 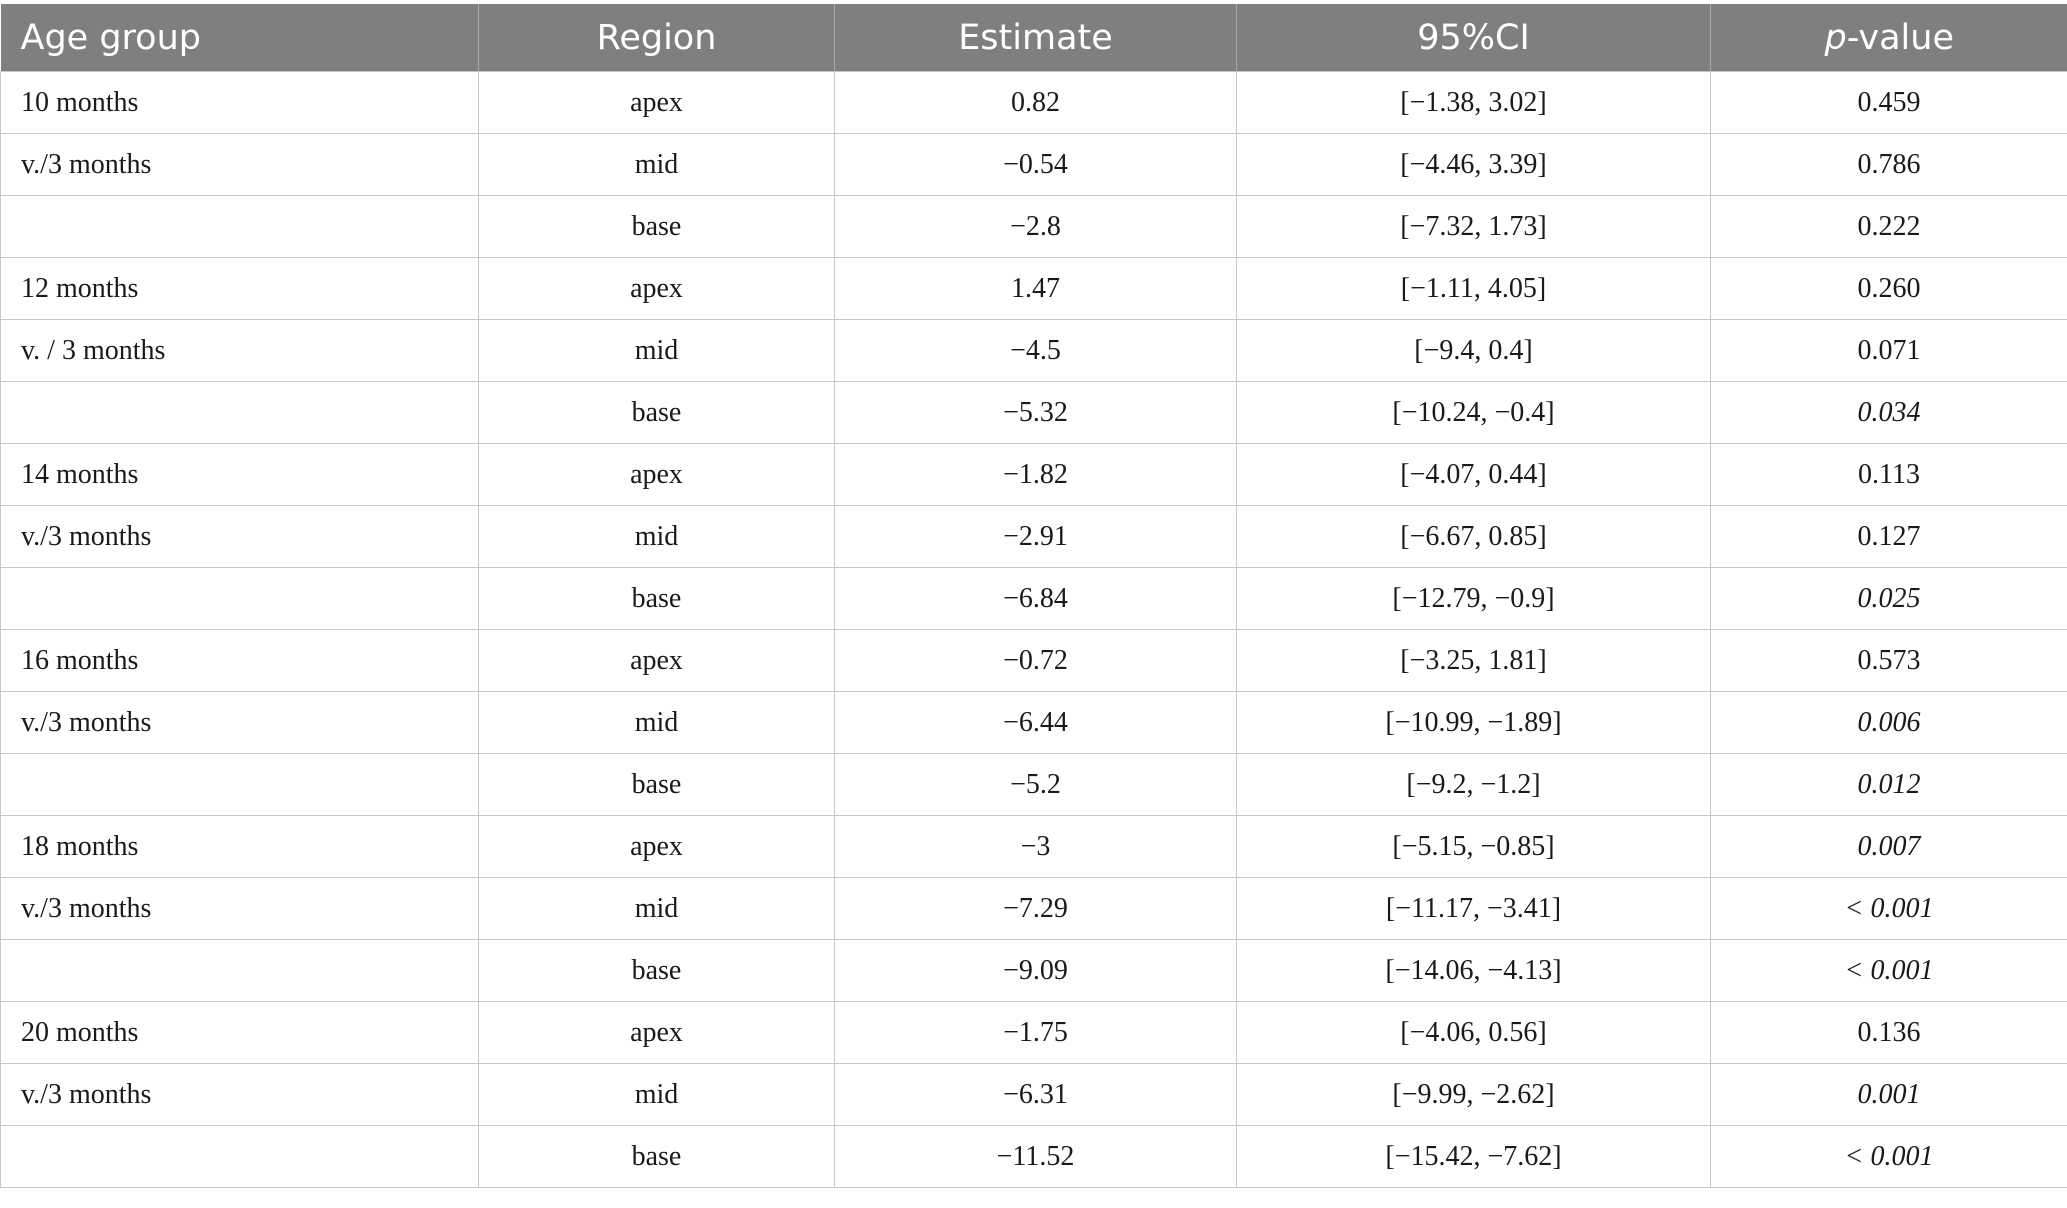 I want to click on table-row: 16 months apex −0.72 [−3.25, 1.81] 0.573, so click(x=1033, y=660).